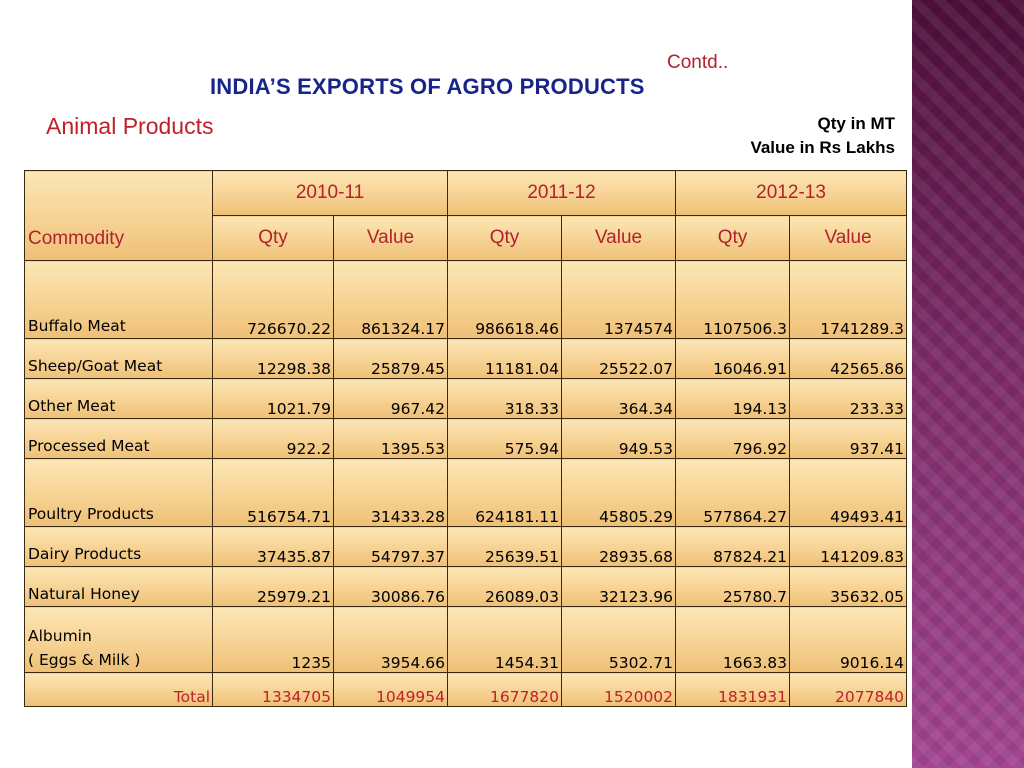 The image size is (1024, 768). What do you see at coordinates (118, 438) in the screenshot?
I see `commodity-name: Processed Meat` at bounding box center [118, 438].